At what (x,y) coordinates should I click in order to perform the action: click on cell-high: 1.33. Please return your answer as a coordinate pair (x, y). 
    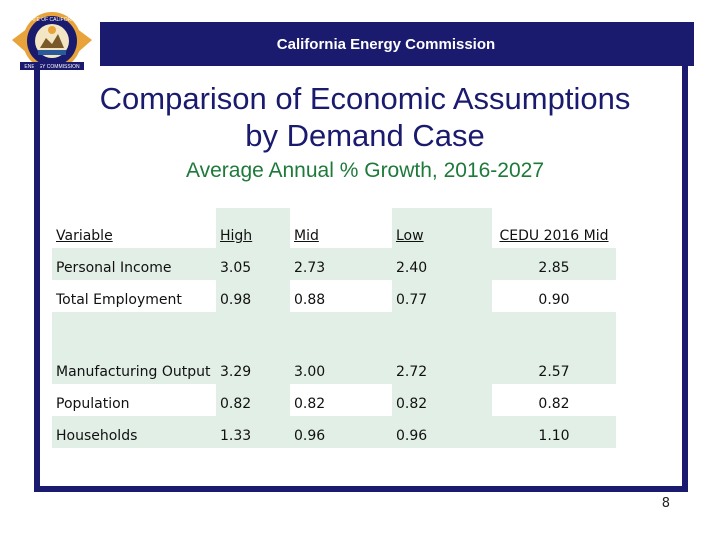
    Looking at the image, I should click on (253, 432).